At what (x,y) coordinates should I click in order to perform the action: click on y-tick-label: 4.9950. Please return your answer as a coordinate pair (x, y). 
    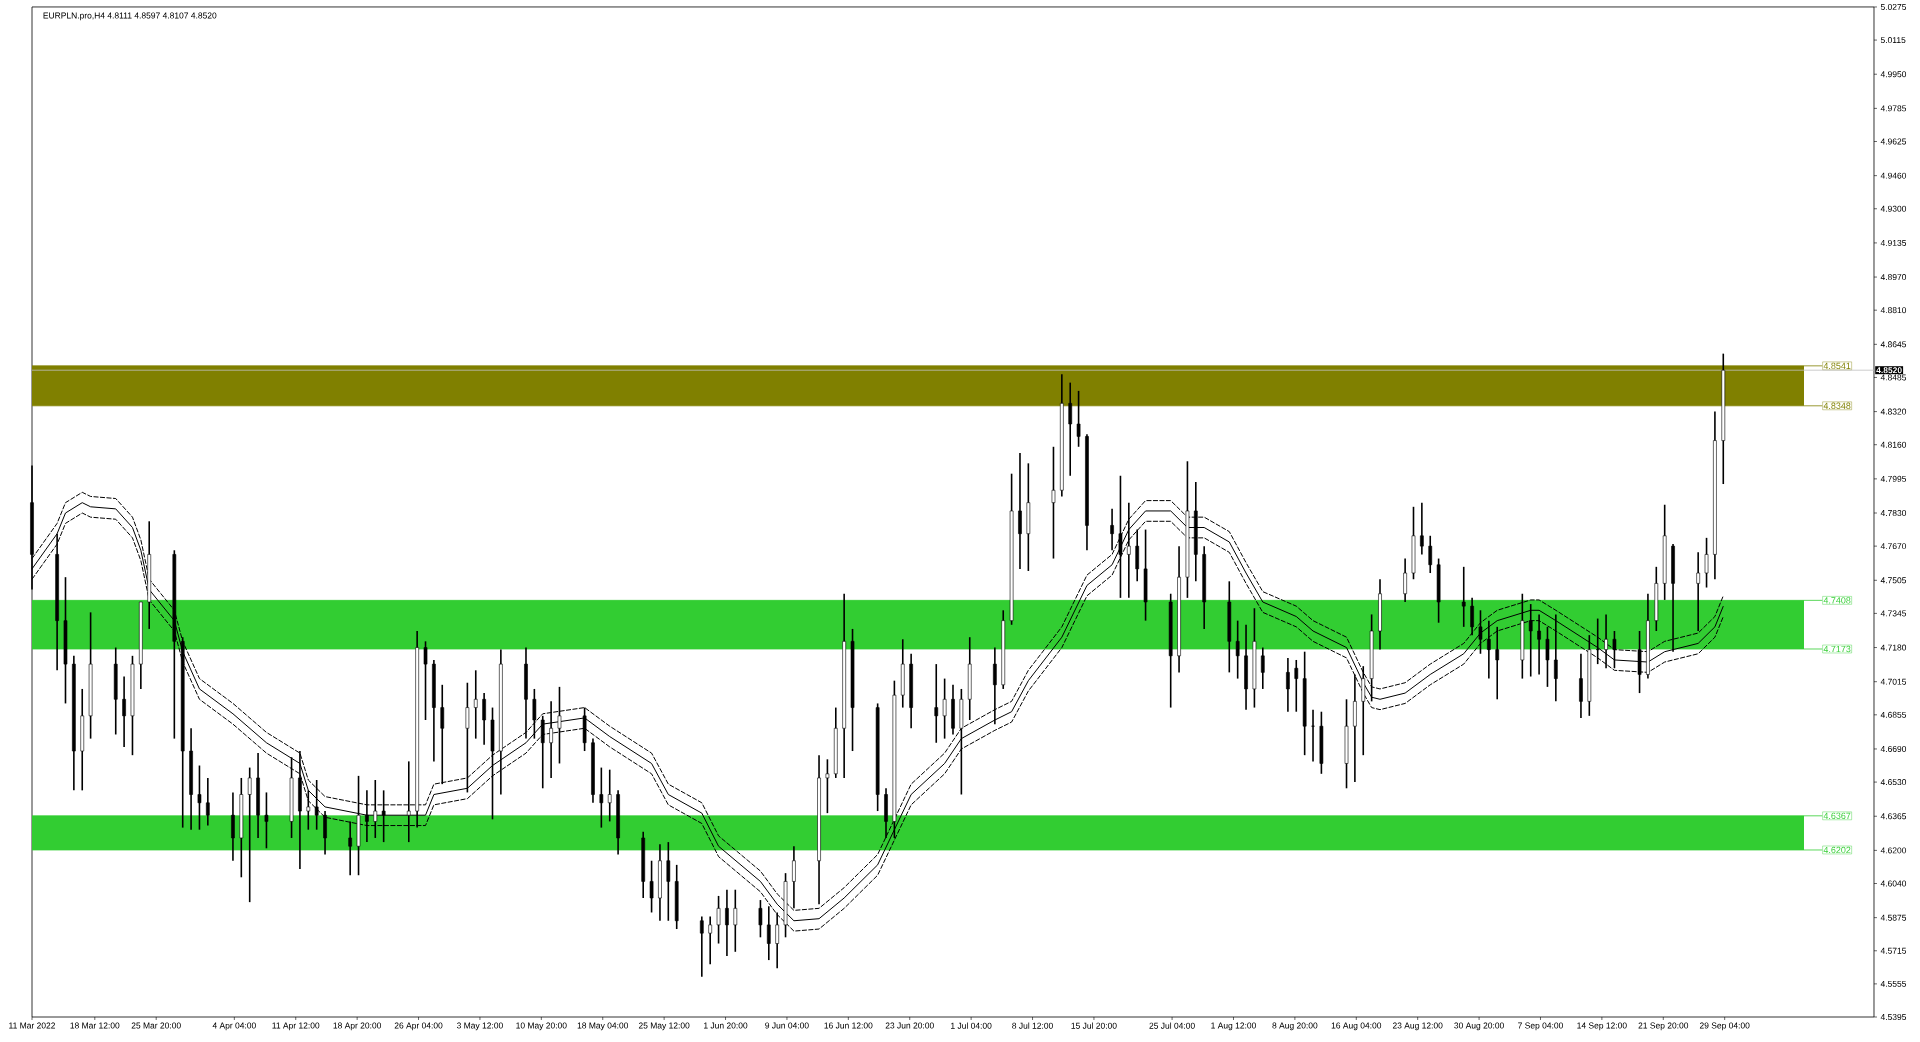
    Looking at the image, I should click on (1893, 74).